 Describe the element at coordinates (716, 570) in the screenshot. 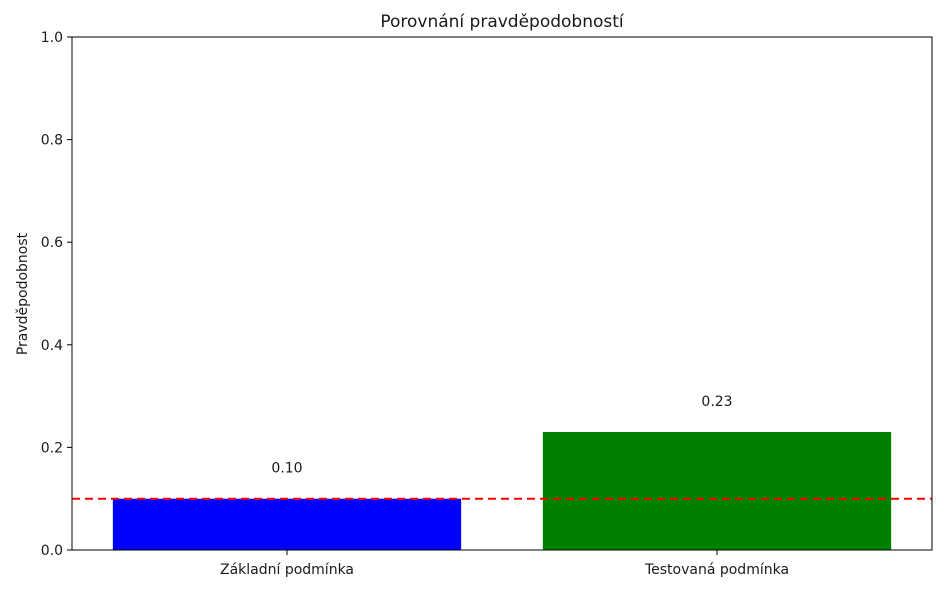

I see `x-tick-label-1: Testovaná podmínka` at that location.